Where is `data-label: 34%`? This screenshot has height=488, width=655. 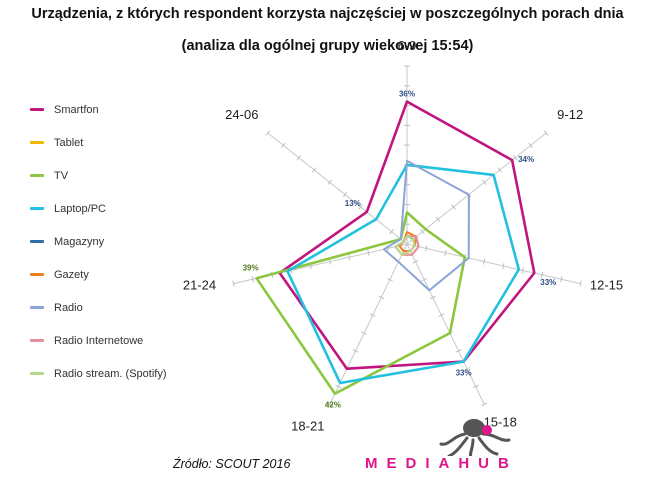 data-label: 34% is located at coordinates (526, 159).